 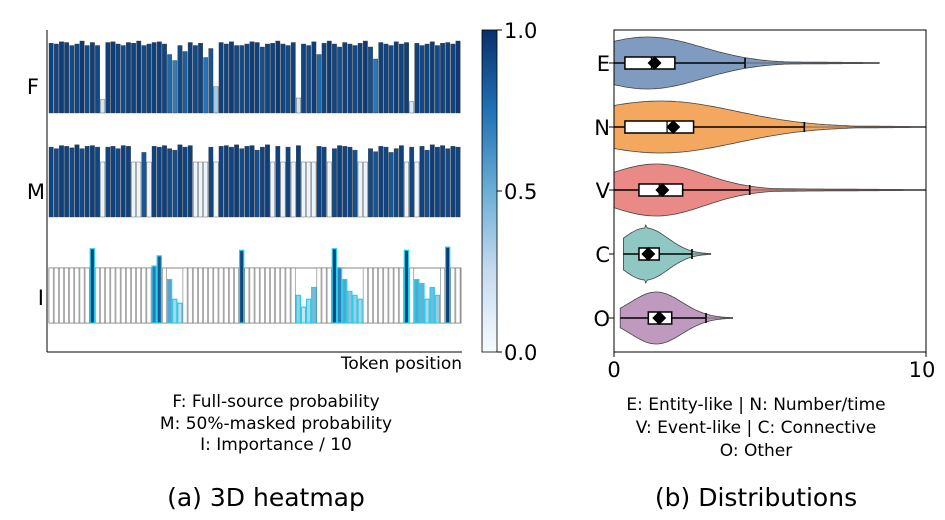 What do you see at coordinates (667, 254) in the screenshot?
I see `violin-C` at bounding box center [667, 254].